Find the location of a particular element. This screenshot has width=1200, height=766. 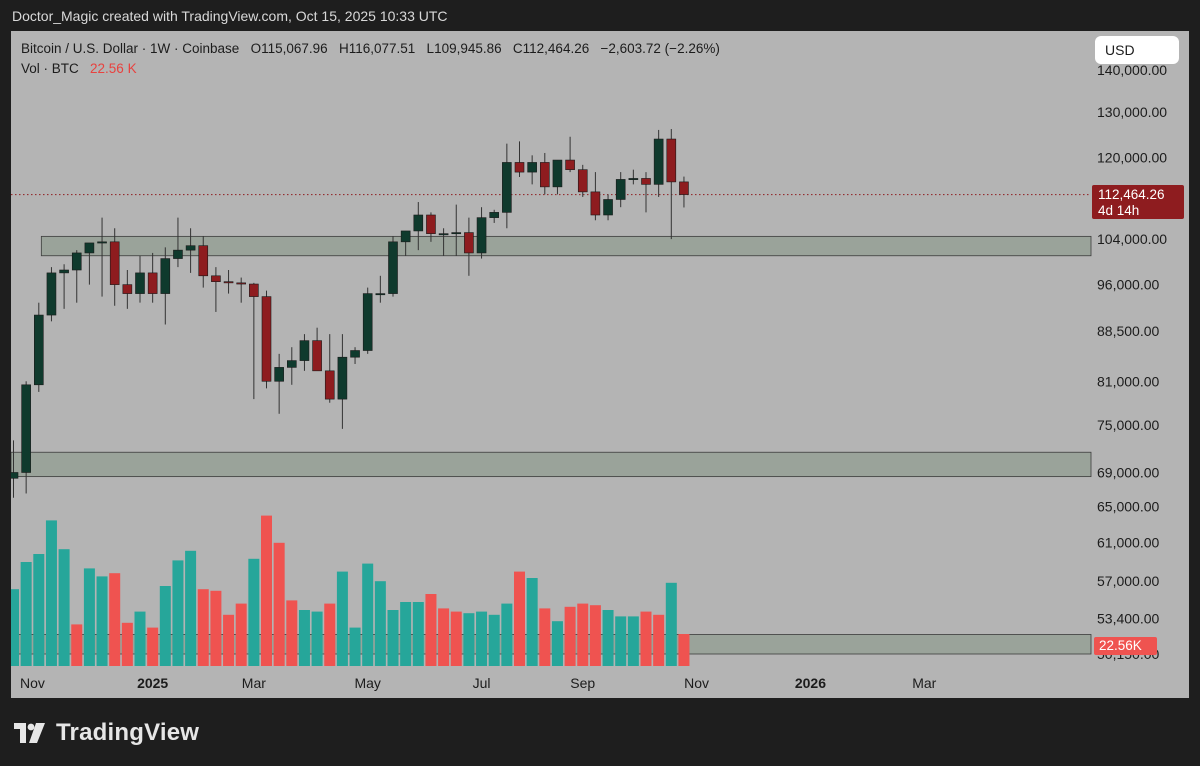

y-axis-tick-label: 120,000.00 is located at coordinates (1132, 158).